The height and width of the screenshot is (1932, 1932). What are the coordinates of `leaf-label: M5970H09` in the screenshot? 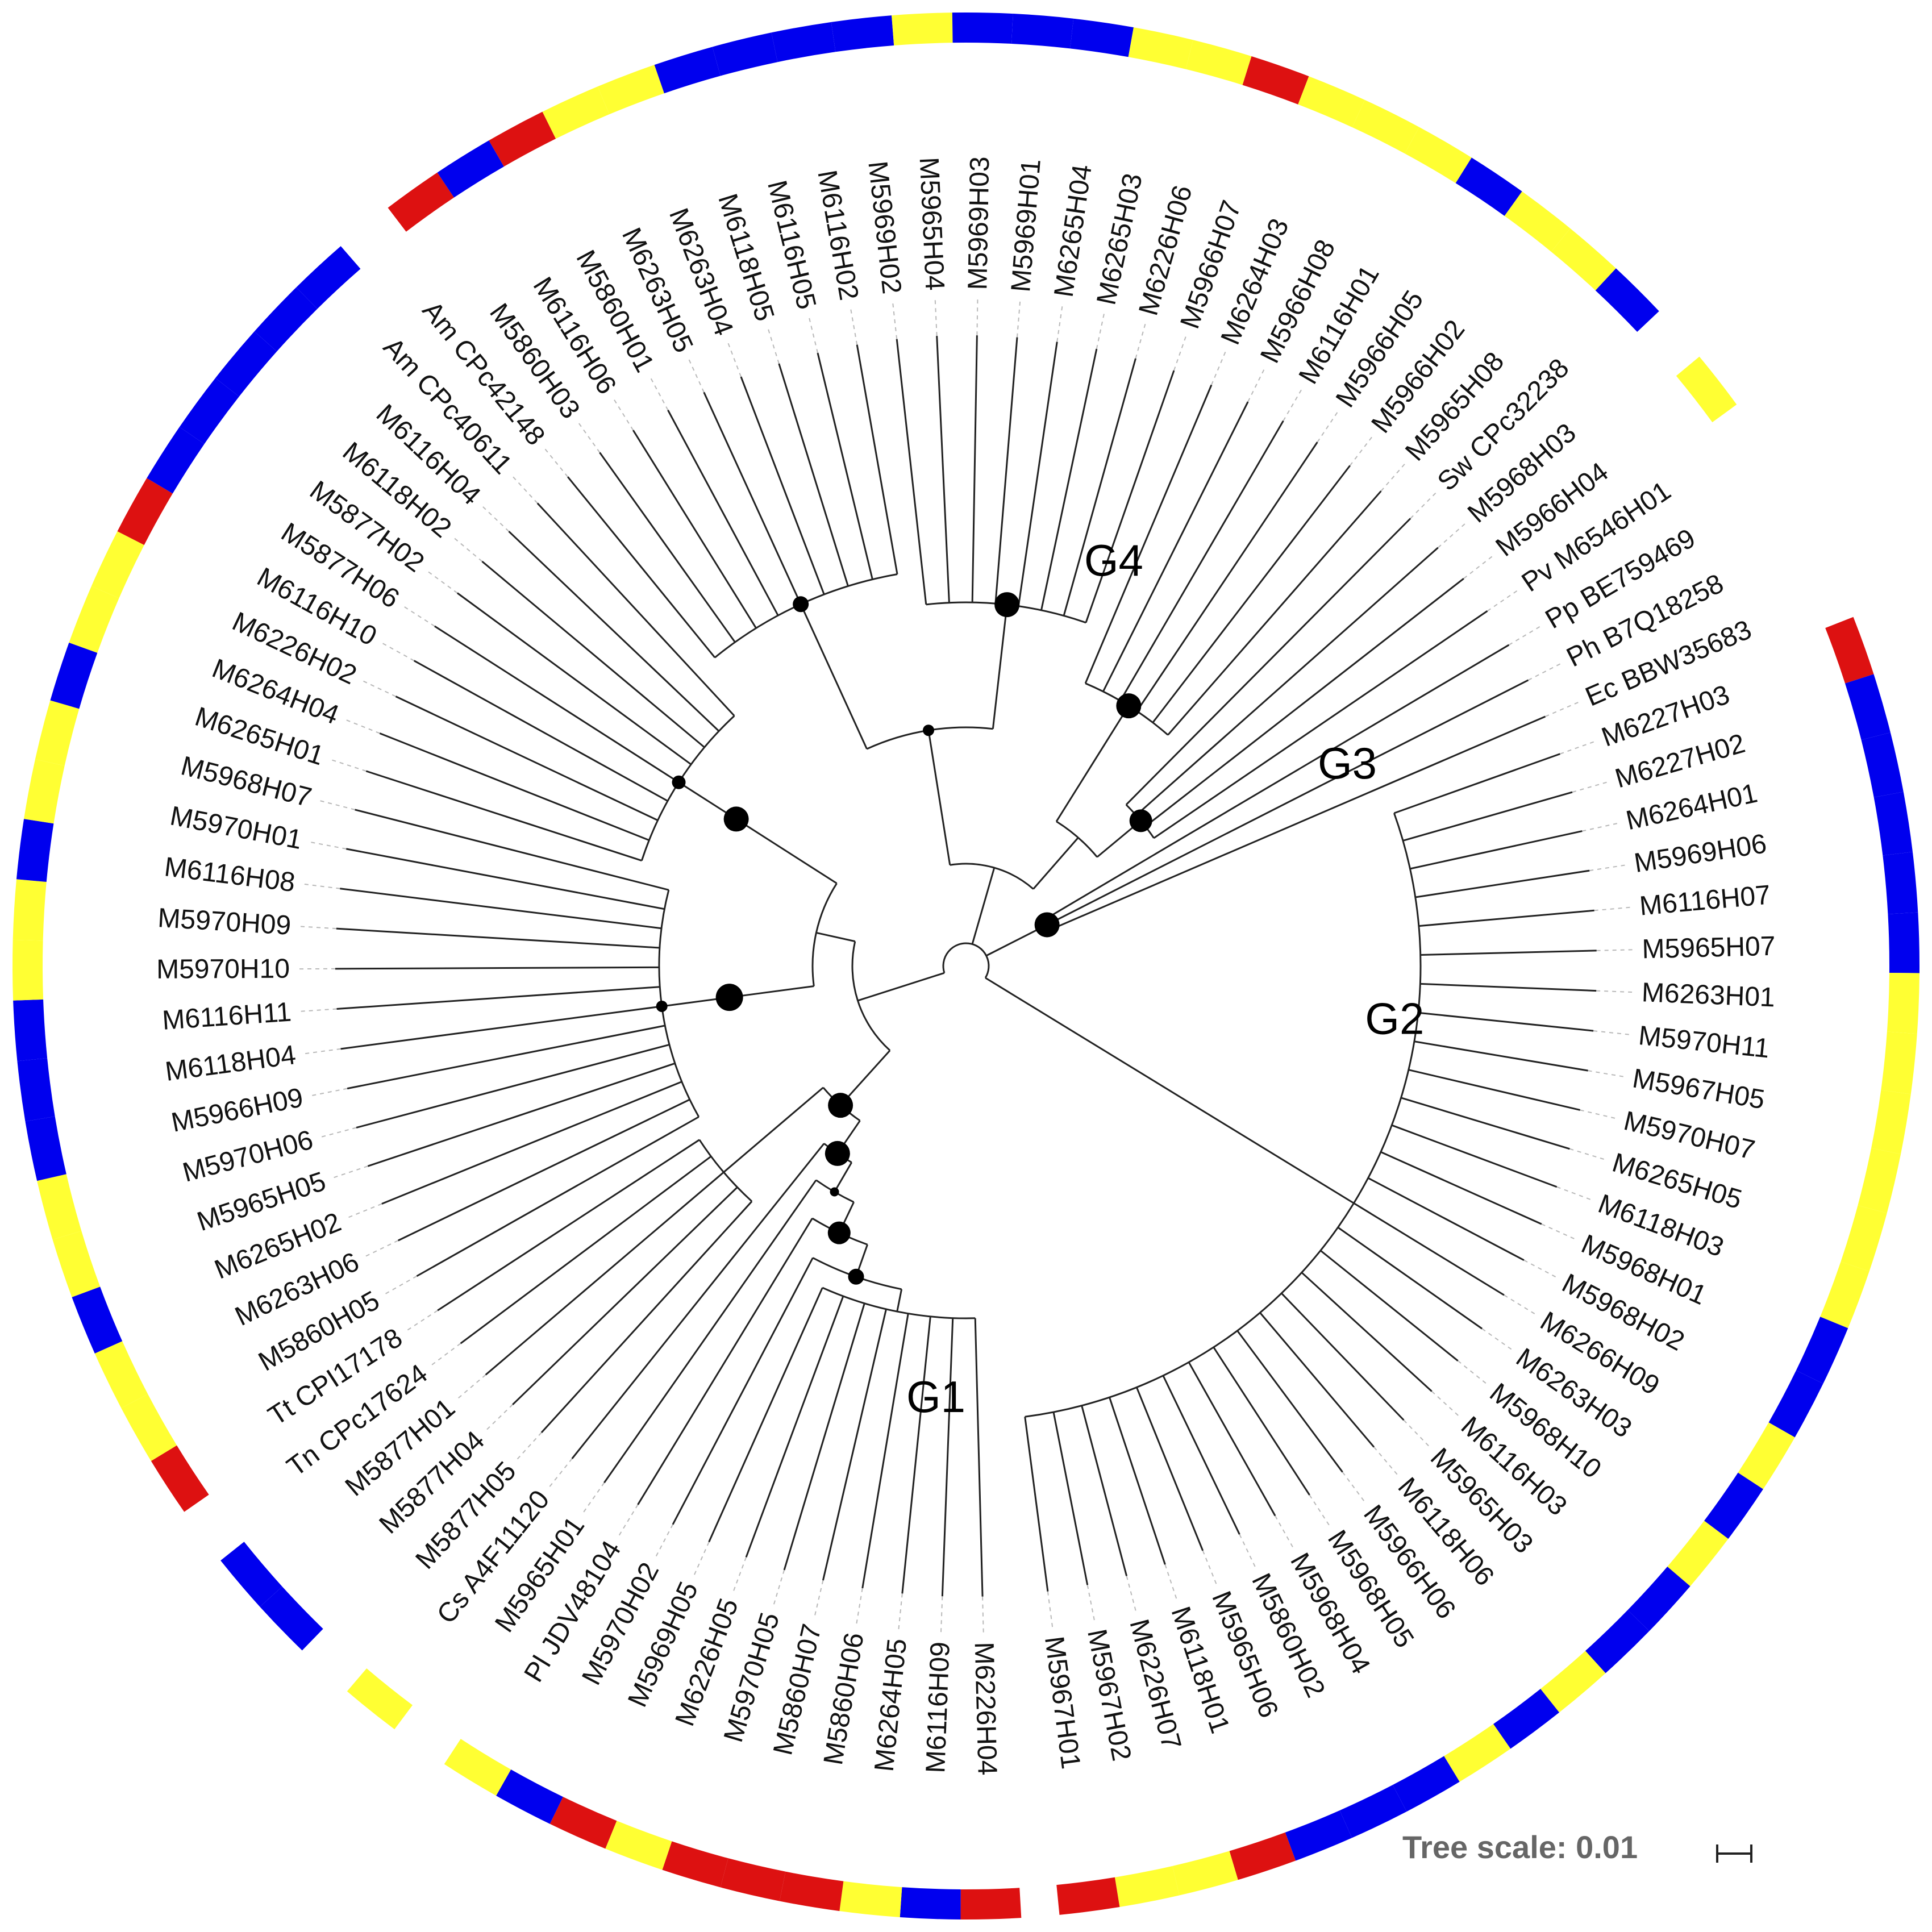 It's located at (224, 922).